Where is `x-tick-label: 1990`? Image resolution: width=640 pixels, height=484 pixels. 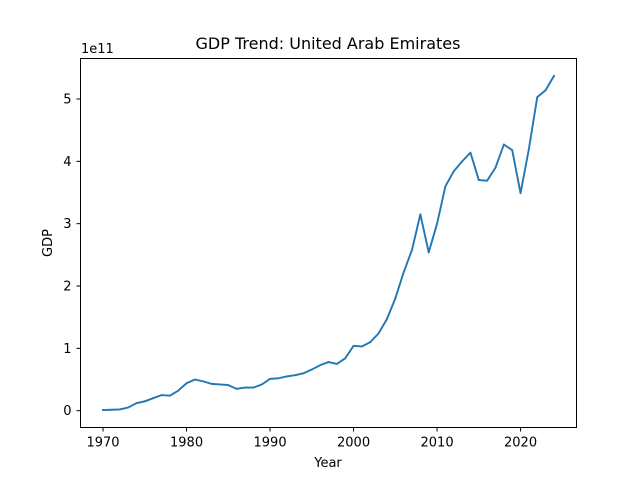 x-tick-label: 1990 is located at coordinates (270, 443).